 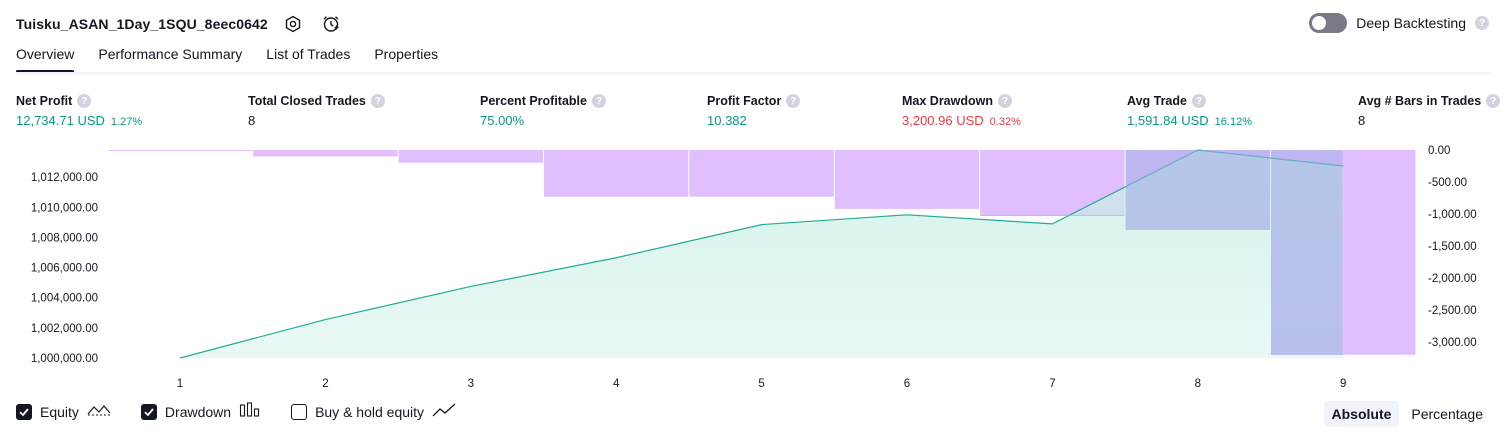 I want to click on metric-label: Percent Profitable, so click(x=533, y=101).